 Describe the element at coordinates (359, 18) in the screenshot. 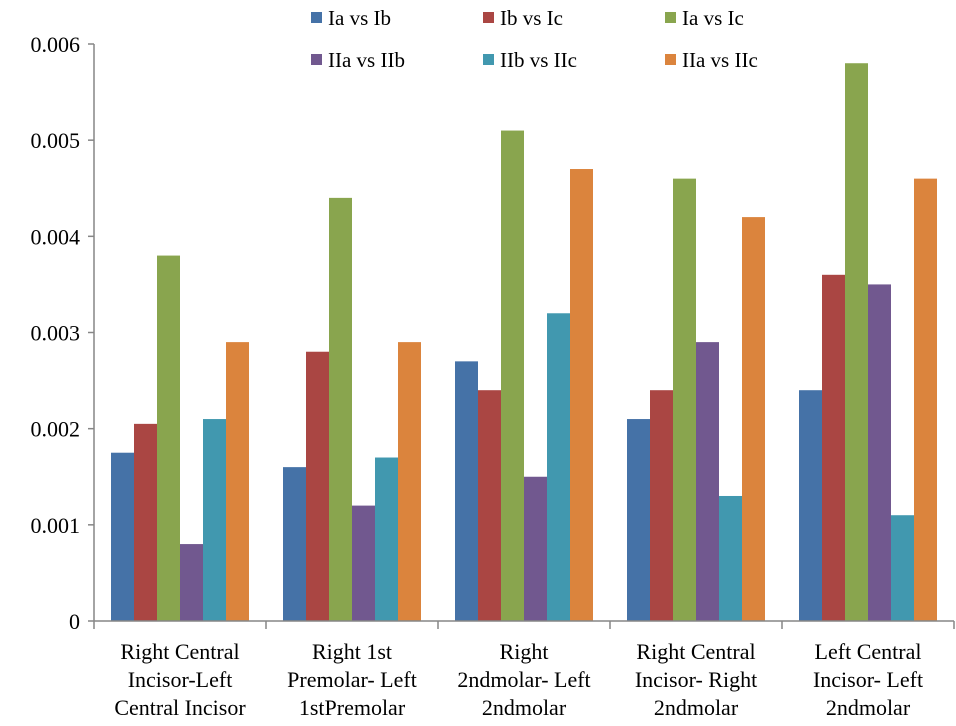

I see `legend-label: Ia vs Ib` at that location.